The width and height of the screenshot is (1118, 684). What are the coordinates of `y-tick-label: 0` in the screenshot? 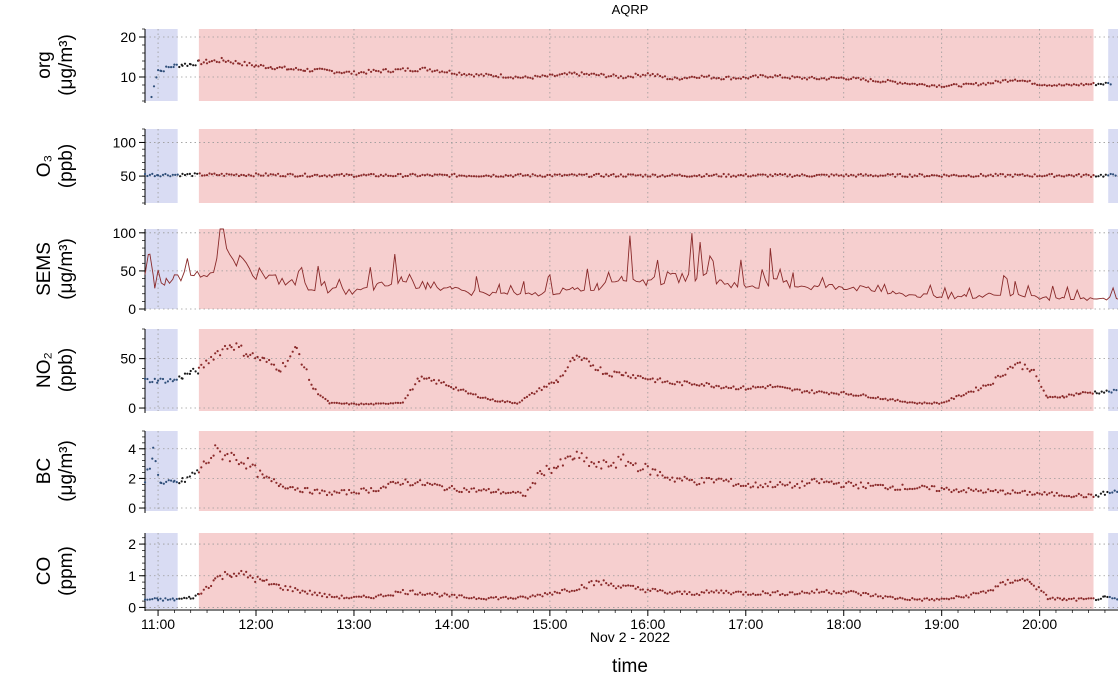 It's located at (132, 309).